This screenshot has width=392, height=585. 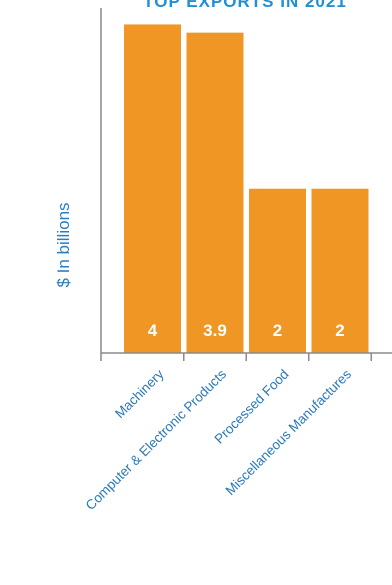 I want to click on category-label-1: Machinery, so click(x=139, y=393).